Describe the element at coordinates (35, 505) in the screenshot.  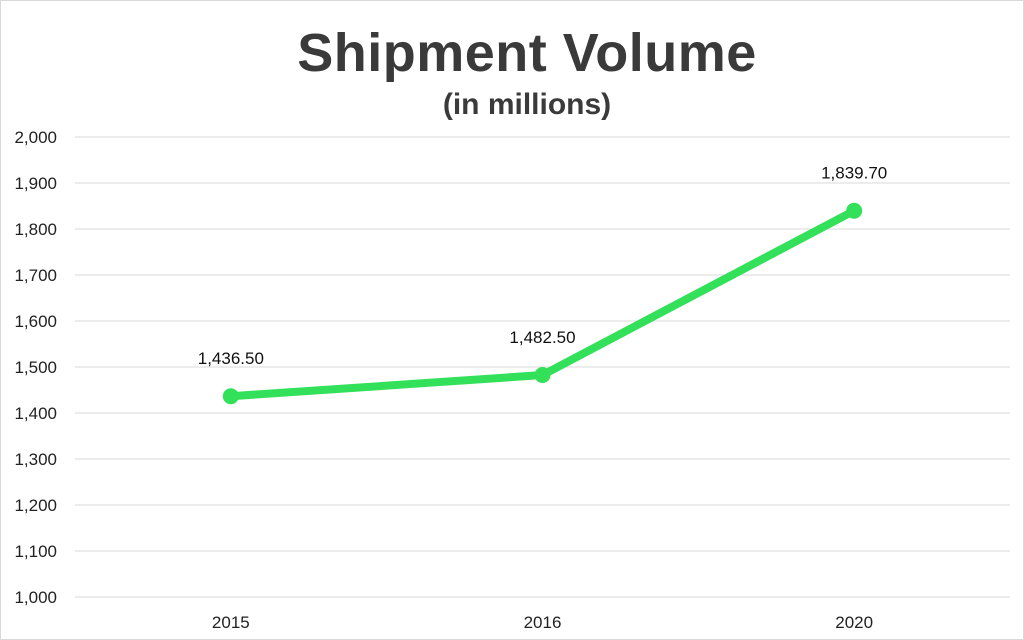
I see `y-tick-label: 1,200` at that location.